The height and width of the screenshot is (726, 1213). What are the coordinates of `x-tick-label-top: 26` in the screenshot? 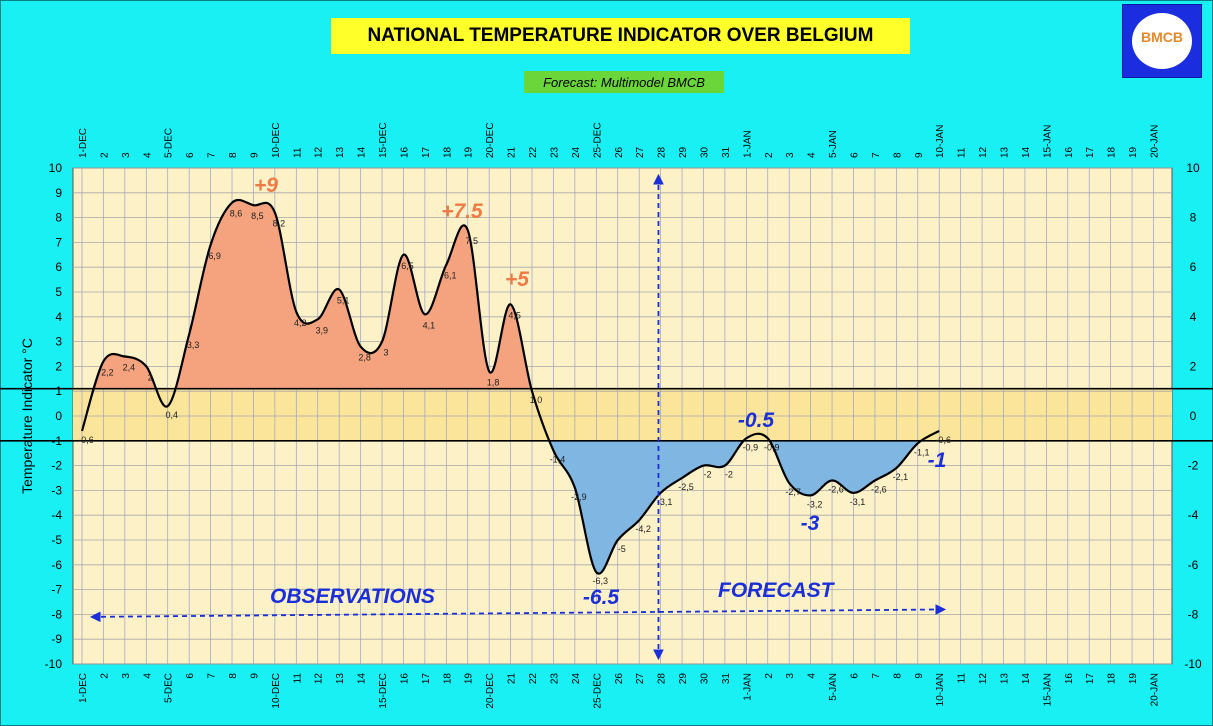 It's located at (619, 152).